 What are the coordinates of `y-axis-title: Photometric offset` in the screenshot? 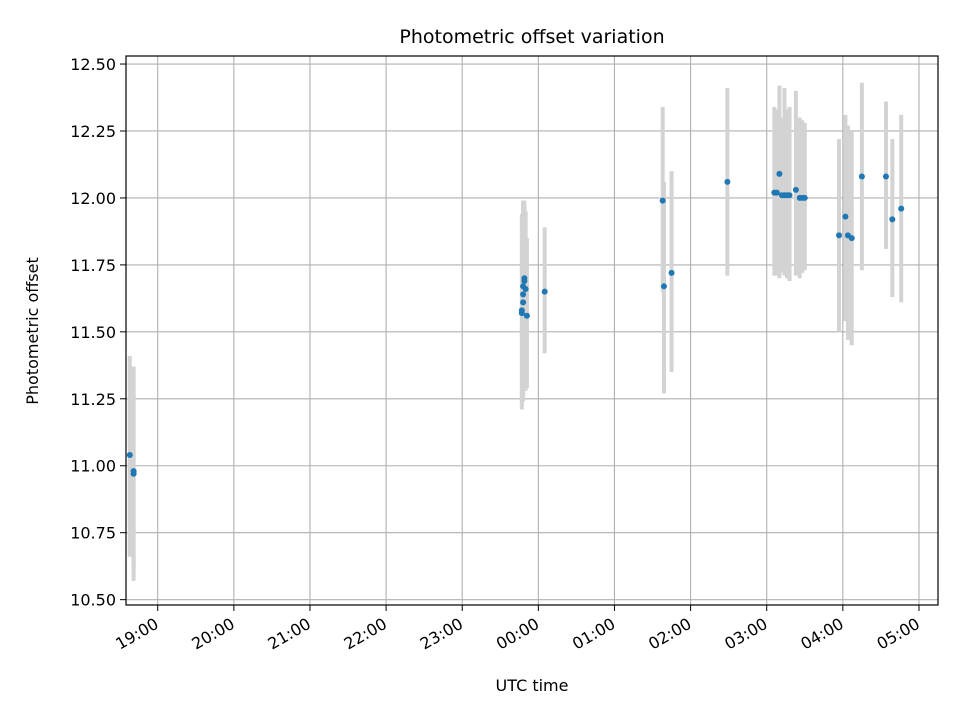 It's located at (32, 331).